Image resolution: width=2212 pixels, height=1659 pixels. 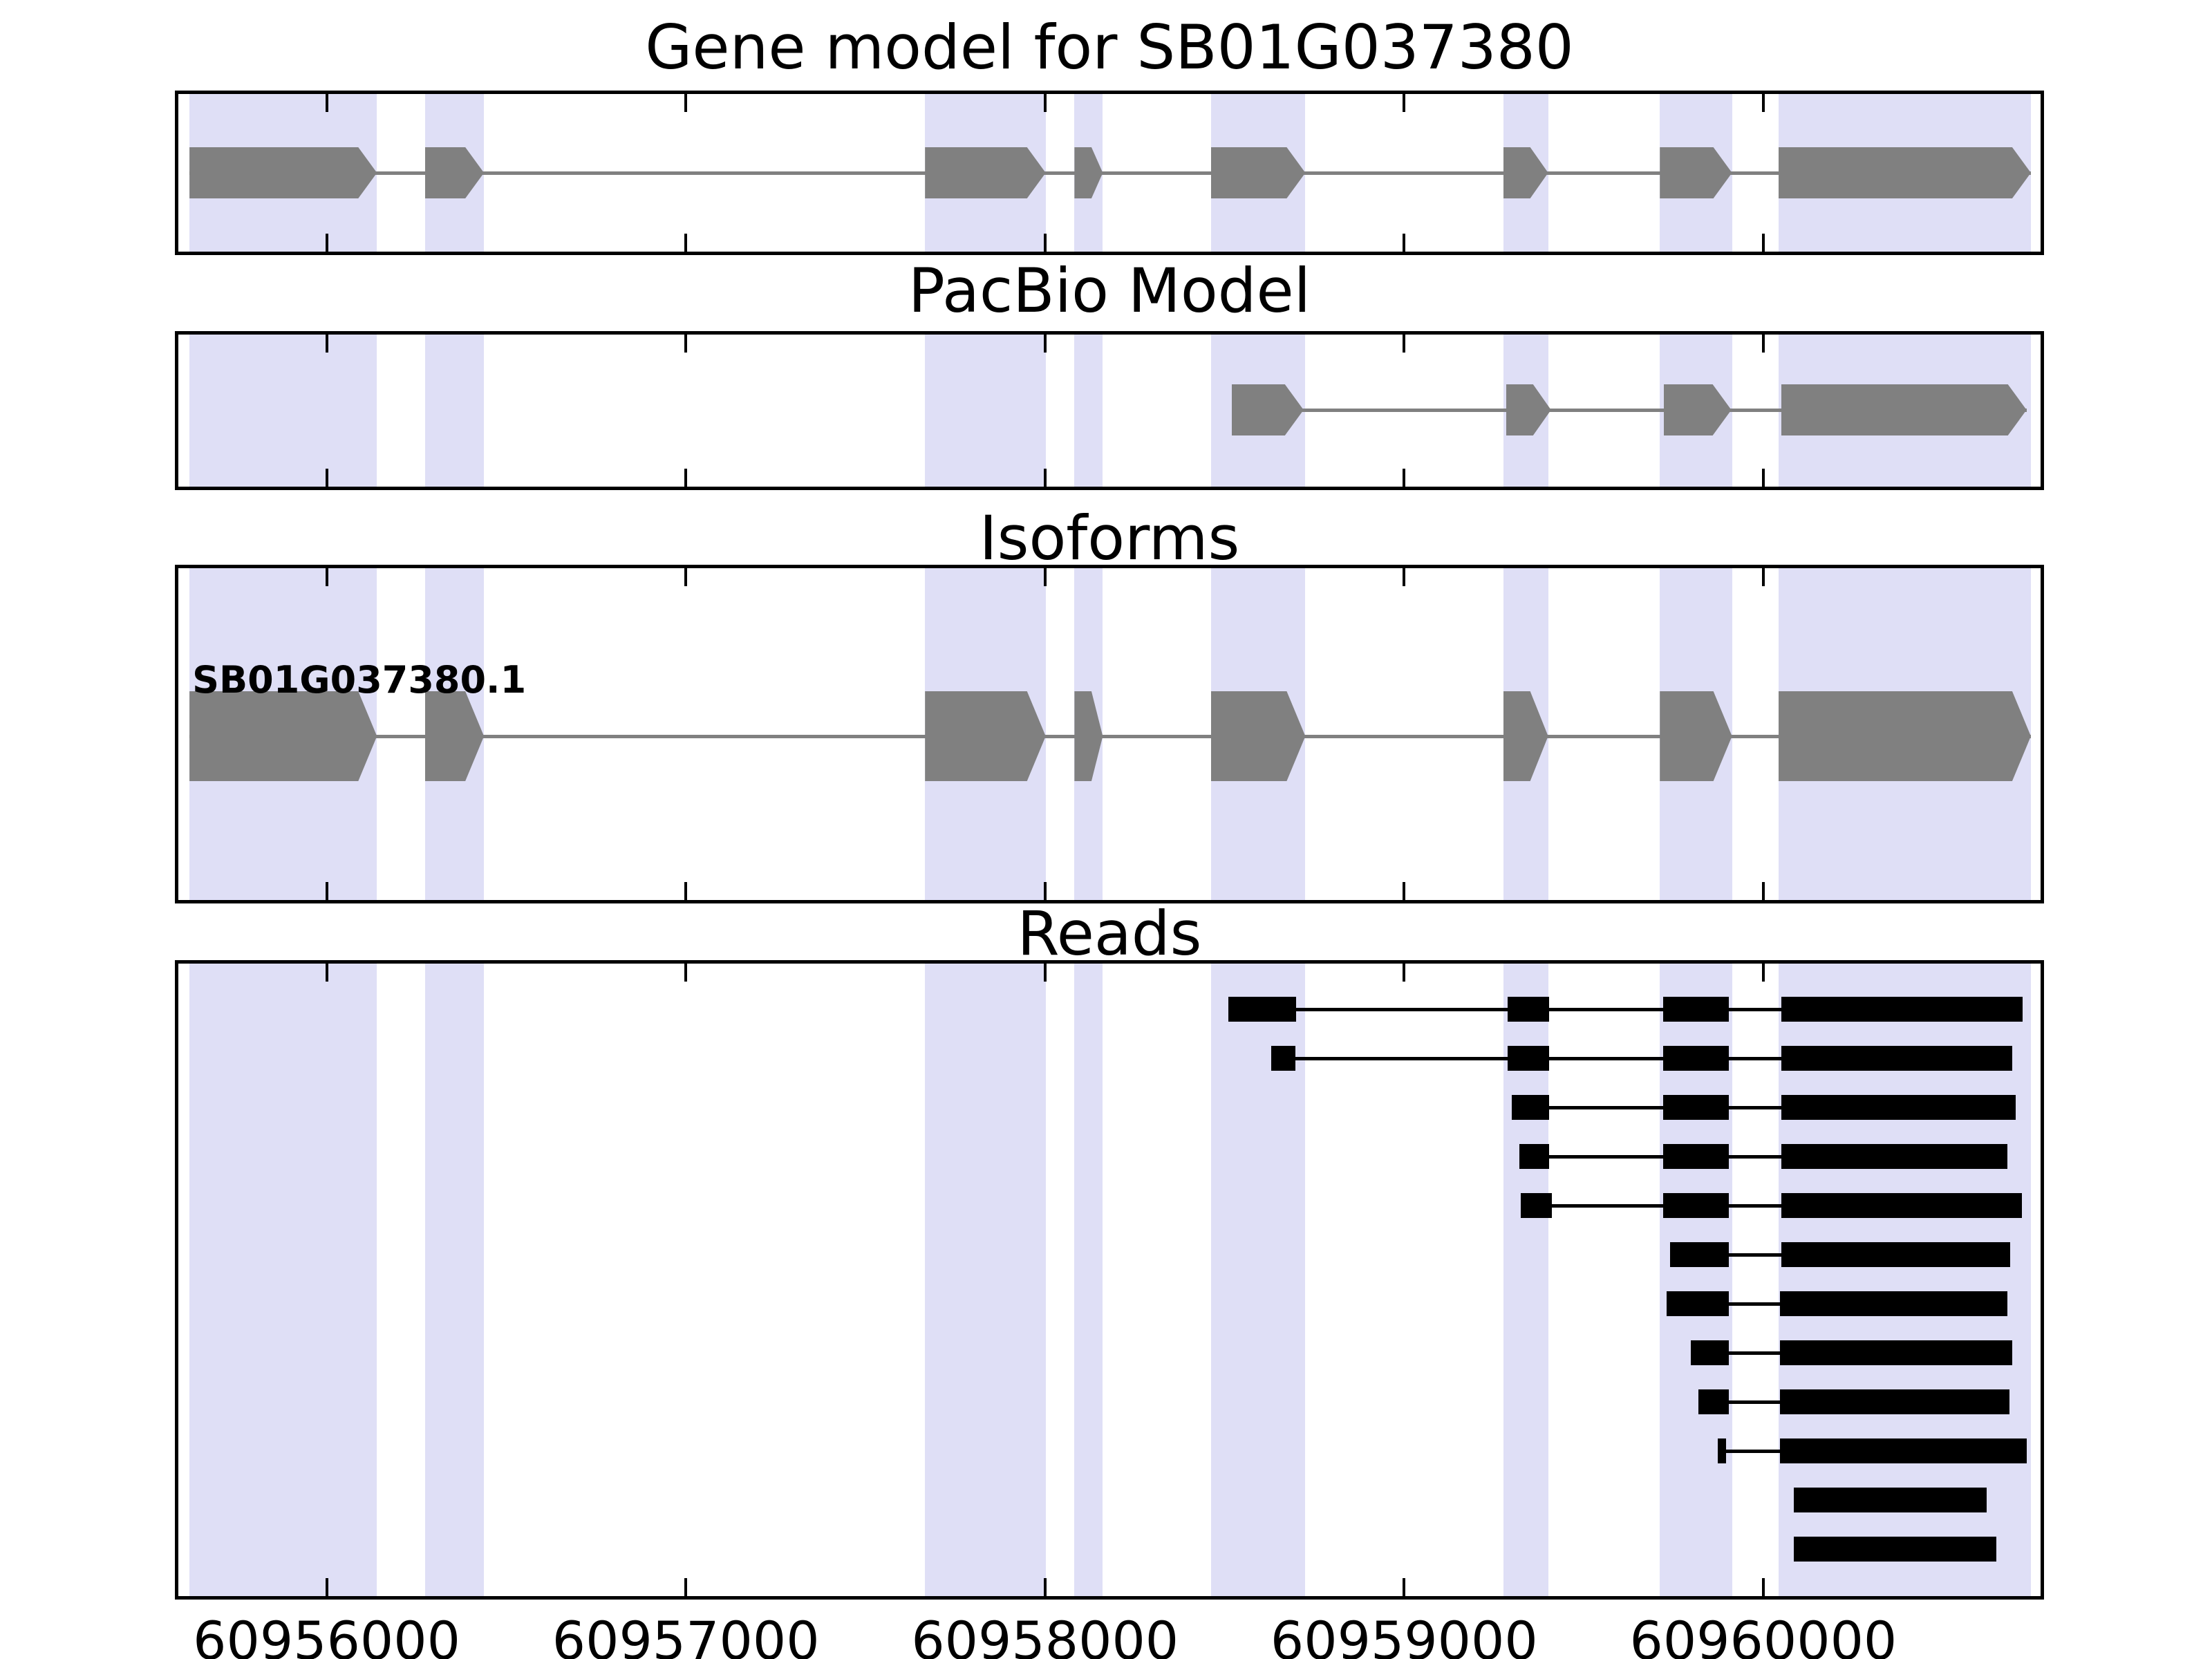 What do you see at coordinates (1763, 1634) in the screenshot?
I see `axis-tick-label: 60960000` at bounding box center [1763, 1634].